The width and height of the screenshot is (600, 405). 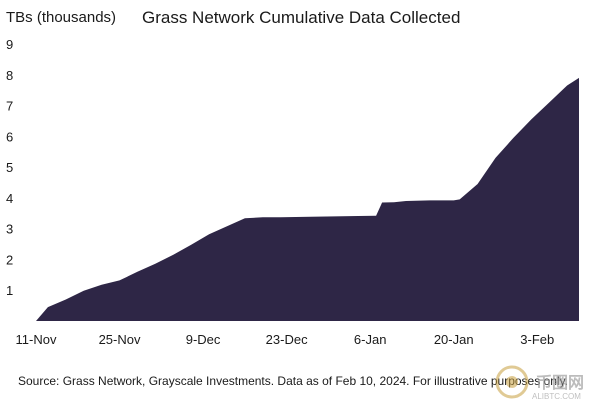 I want to click on y-tick-label: 3, so click(x=9, y=229).